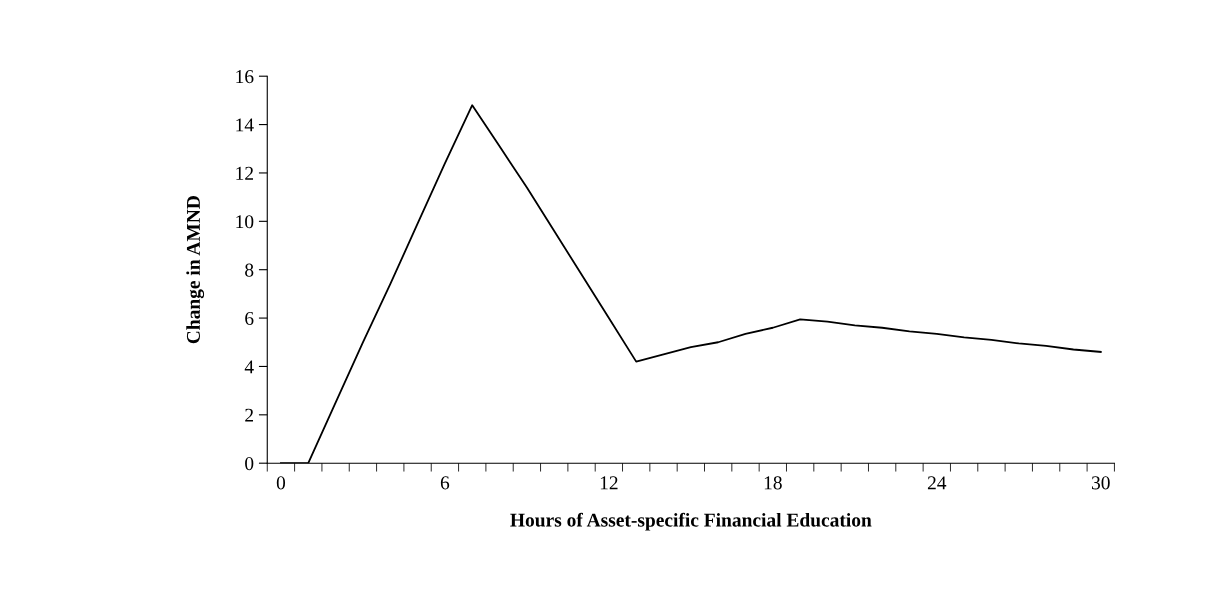 The height and width of the screenshot is (600, 1226). I want to click on y-tick-label: 6, so click(249, 318).